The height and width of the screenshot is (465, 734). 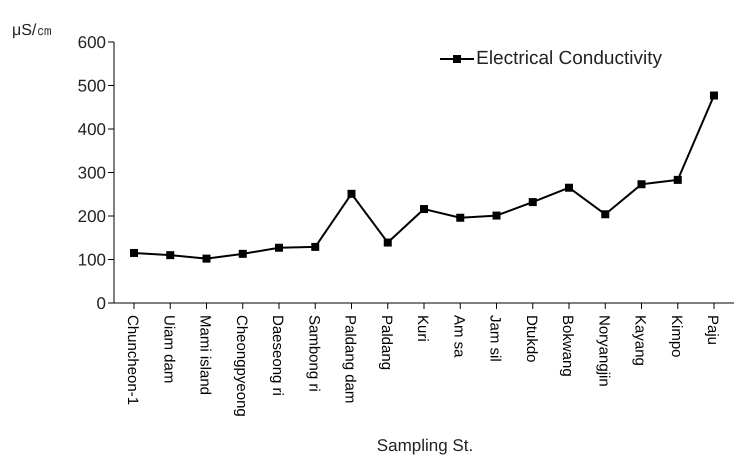 I want to click on y-tick-label: 200, so click(x=92, y=216).